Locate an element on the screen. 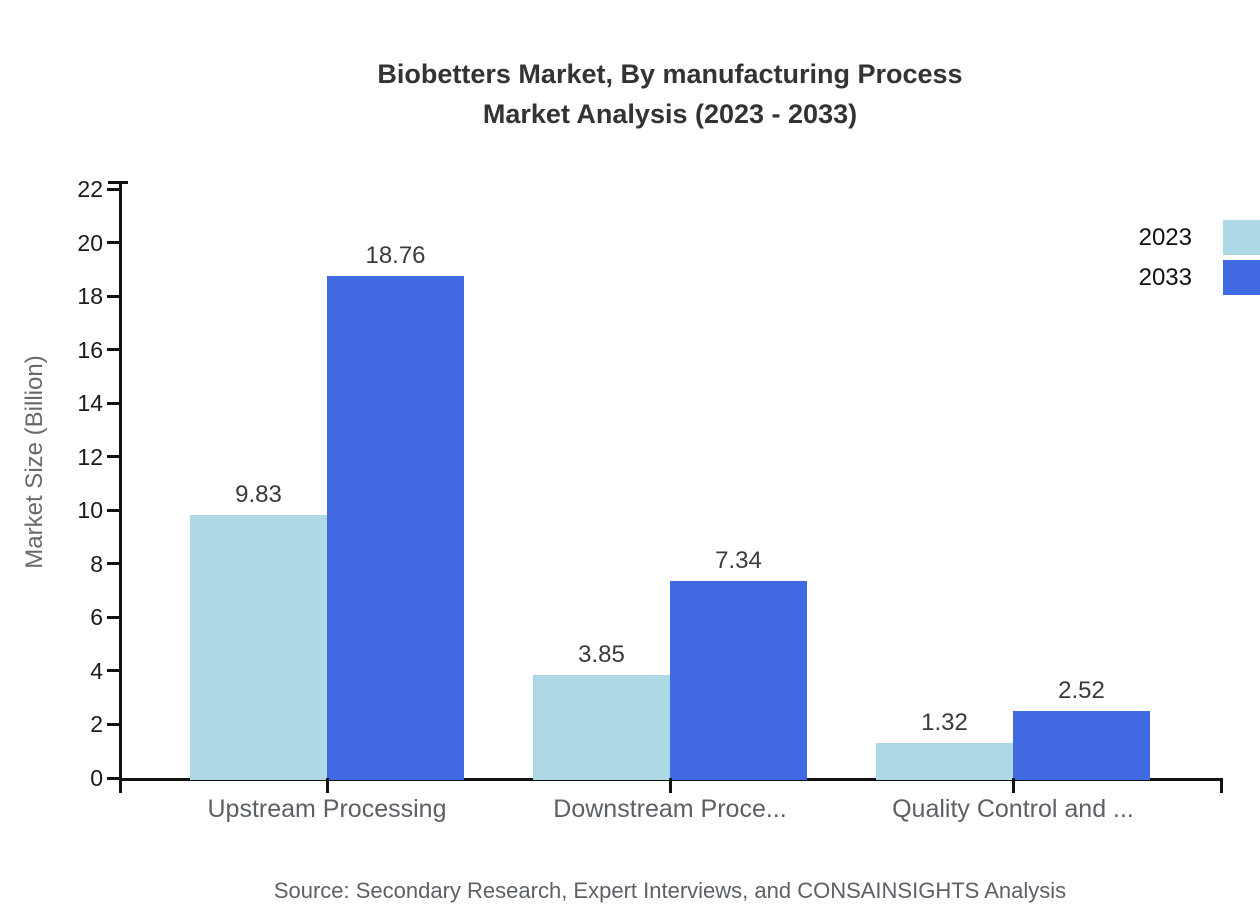  y-tick-label: 8 is located at coordinates (96, 563).